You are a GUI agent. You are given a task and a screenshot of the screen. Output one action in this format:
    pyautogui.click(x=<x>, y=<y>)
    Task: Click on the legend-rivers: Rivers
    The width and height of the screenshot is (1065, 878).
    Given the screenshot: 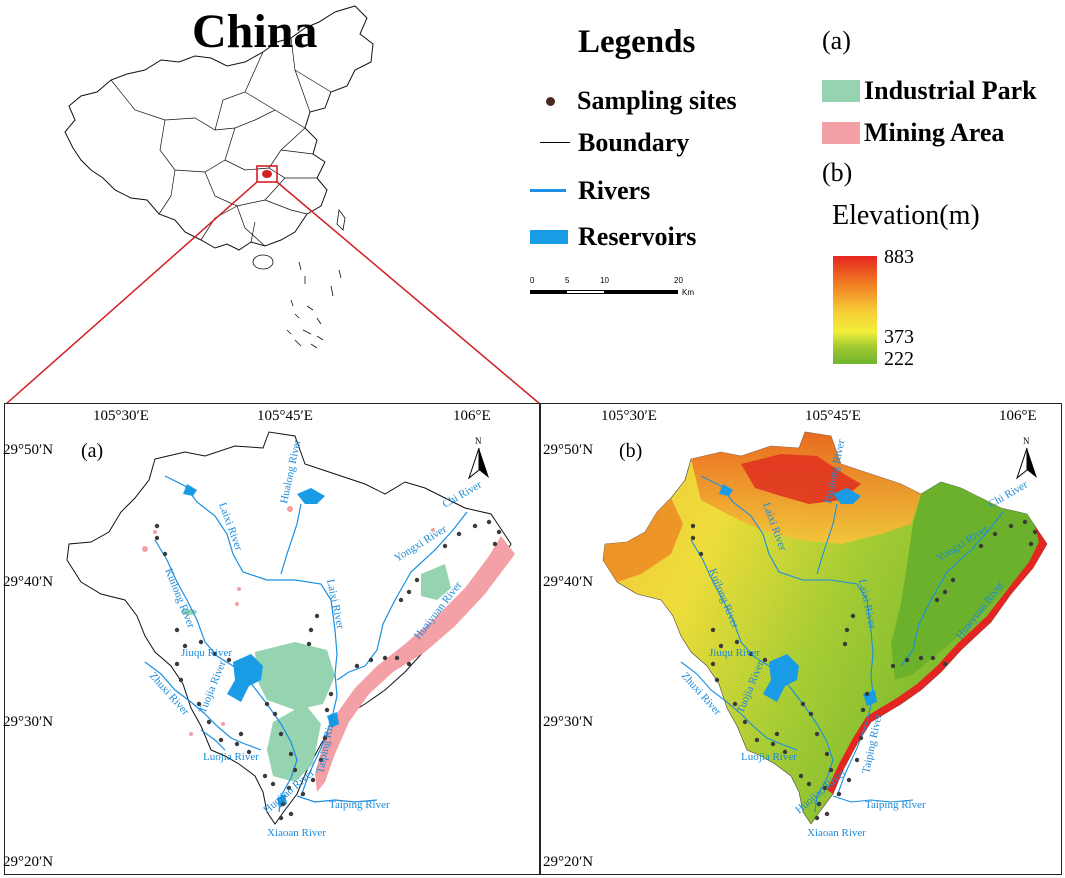 What is the action you would take?
    pyautogui.click(x=590, y=191)
    